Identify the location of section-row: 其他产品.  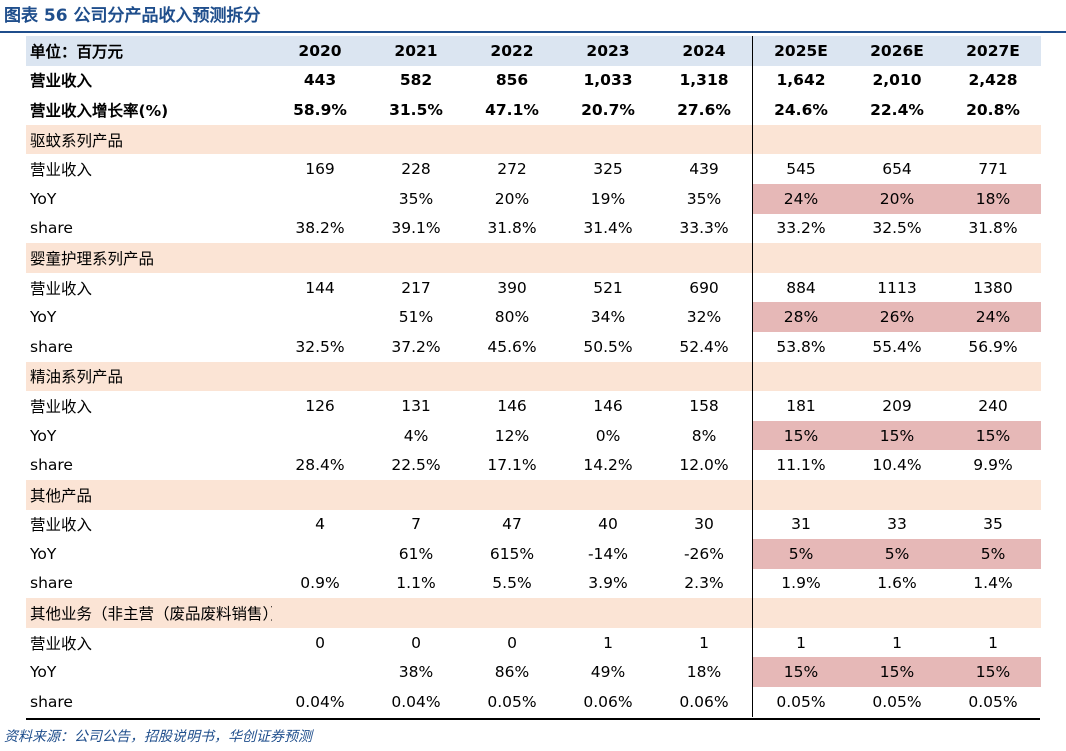
(533, 494).